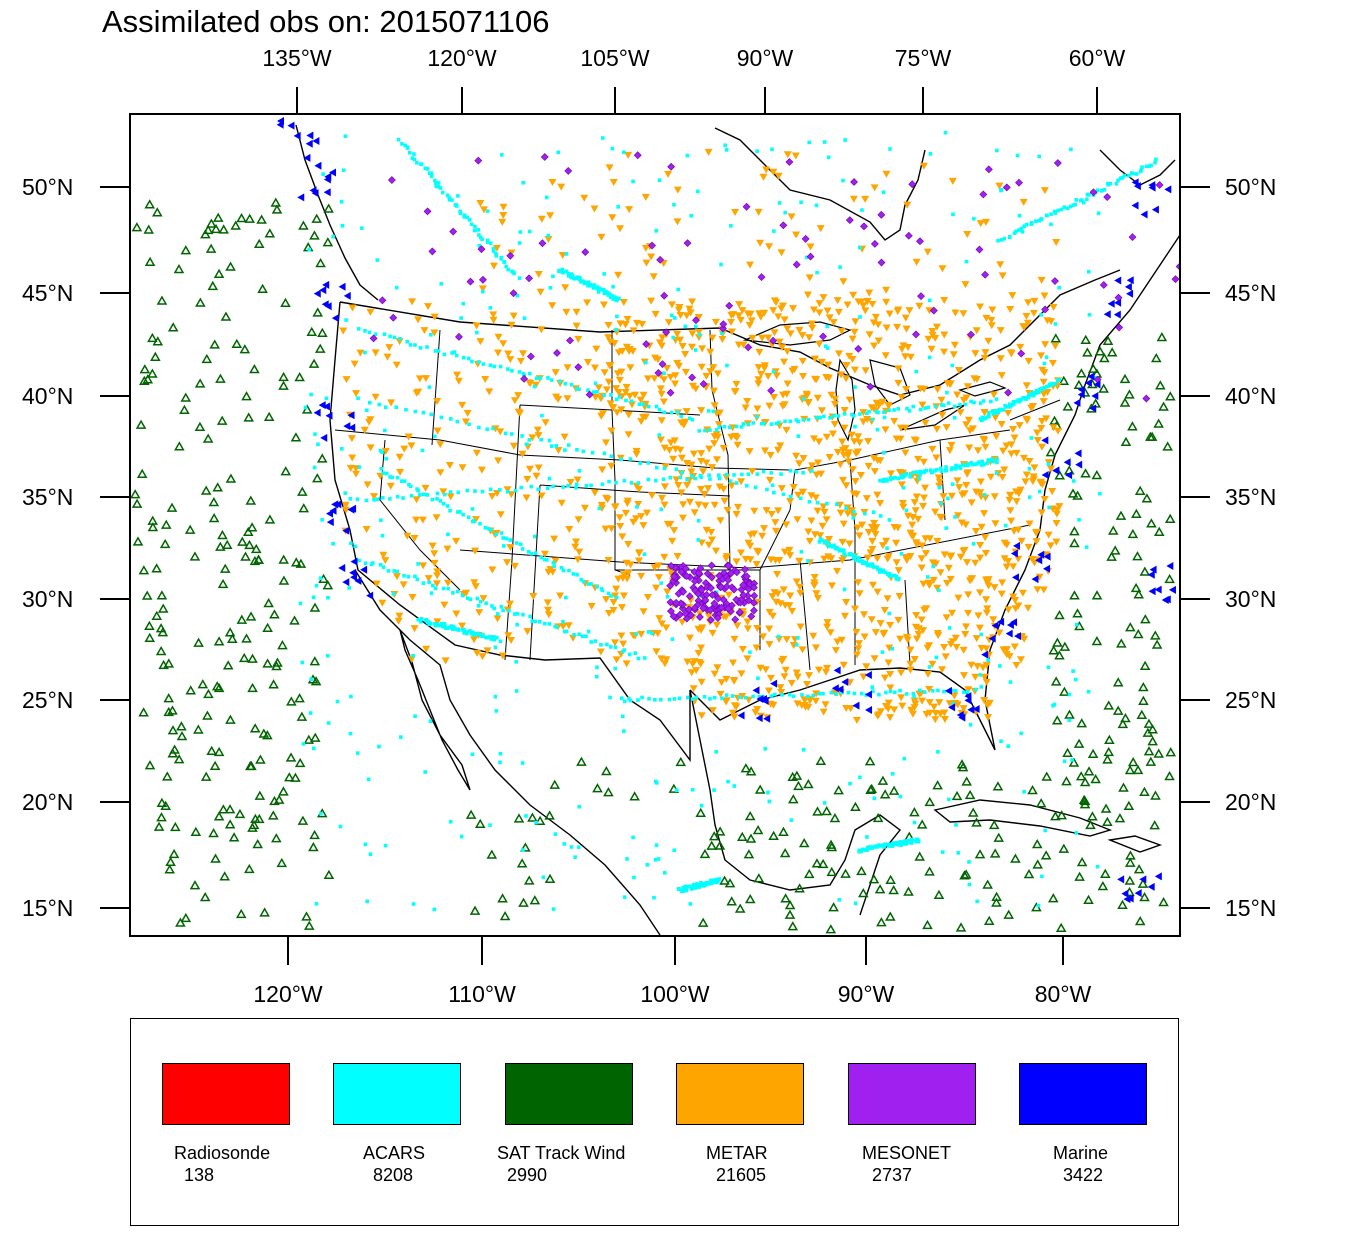  I want to click on right-lat-label: 25°N, so click(1250, 700).